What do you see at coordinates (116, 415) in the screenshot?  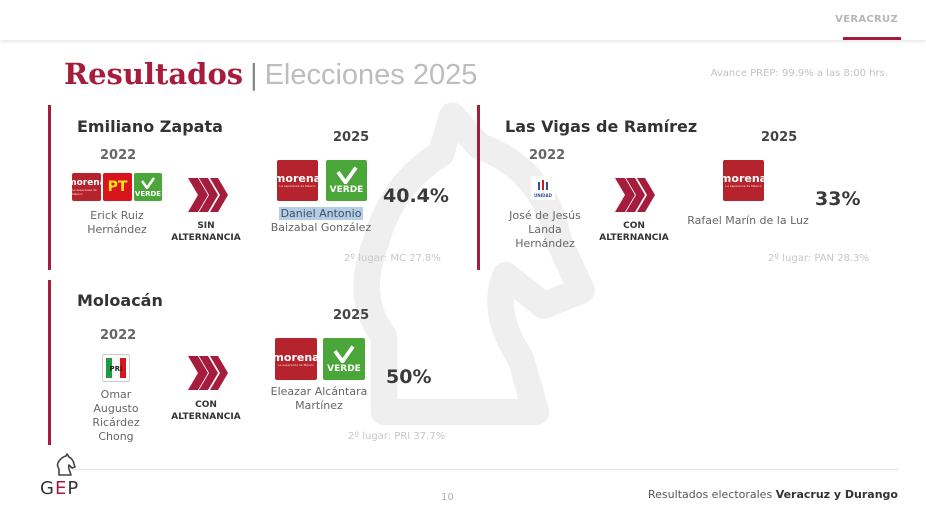 I see `previous-candidate: Omar Augusto Ricárdez Chong` at bounding box center [116, 415].